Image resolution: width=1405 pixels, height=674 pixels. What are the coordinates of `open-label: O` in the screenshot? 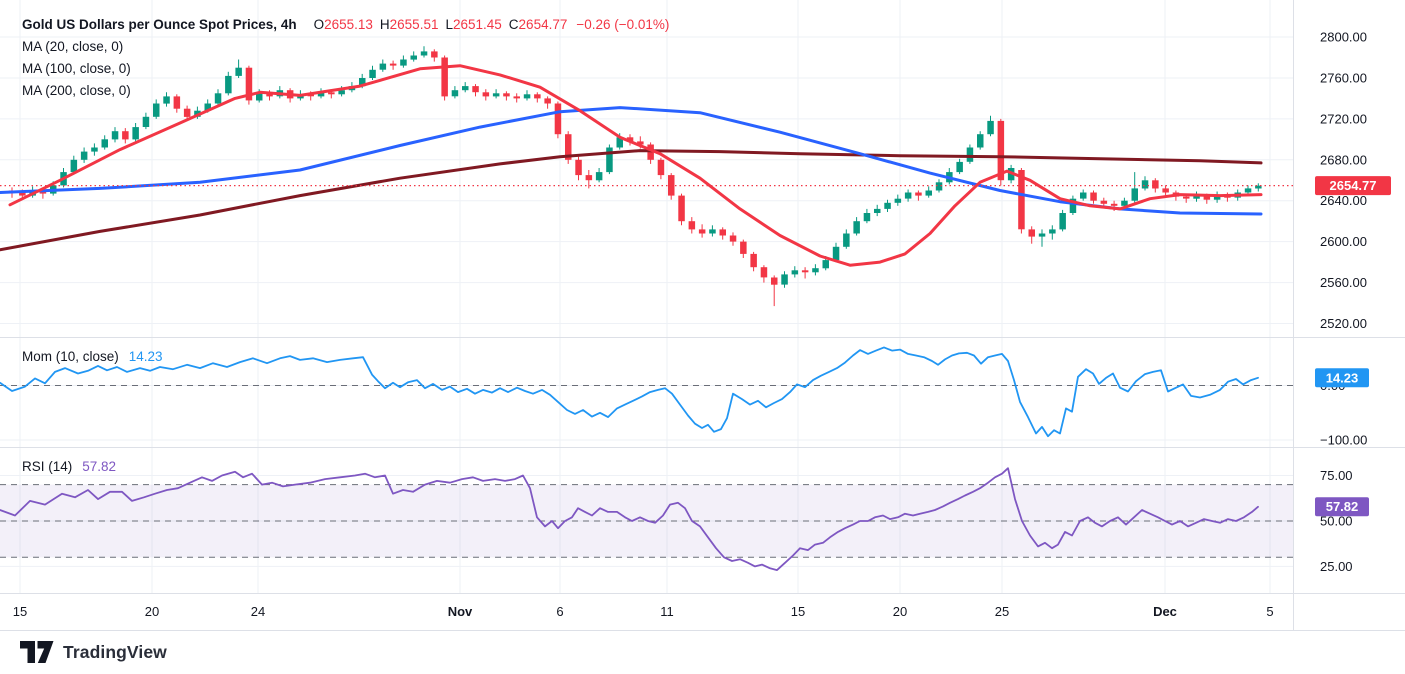 It's located at (319, 24).